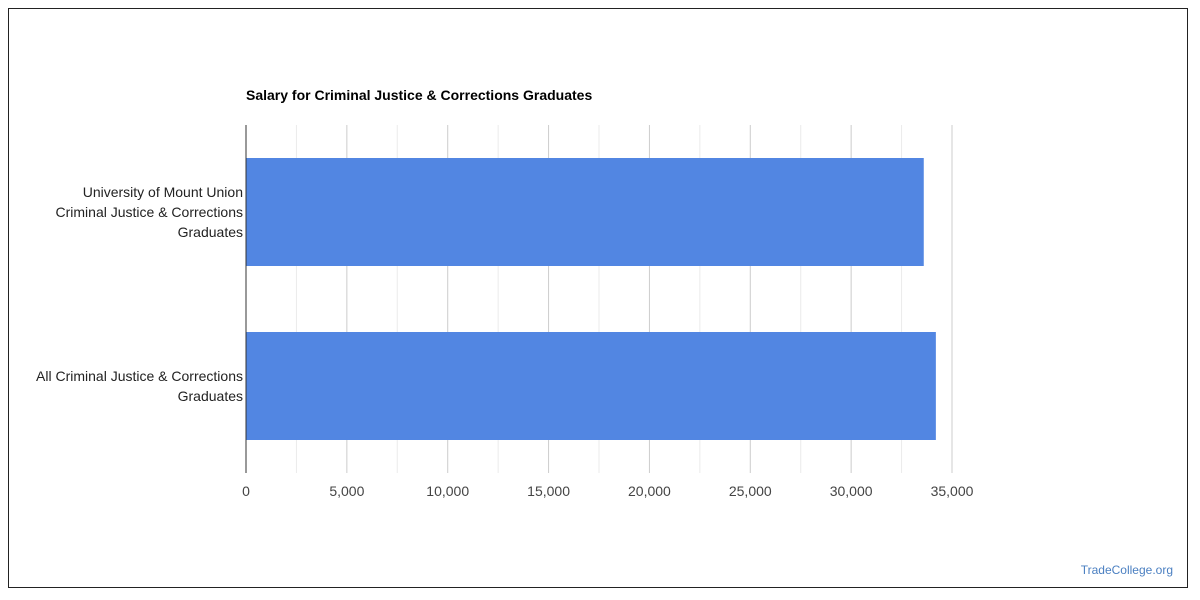 The image size is (1200, 600). Describe the element at coordinates (750, 491) in the screenshot. I see `x-tick-label: 25,000` at that location.